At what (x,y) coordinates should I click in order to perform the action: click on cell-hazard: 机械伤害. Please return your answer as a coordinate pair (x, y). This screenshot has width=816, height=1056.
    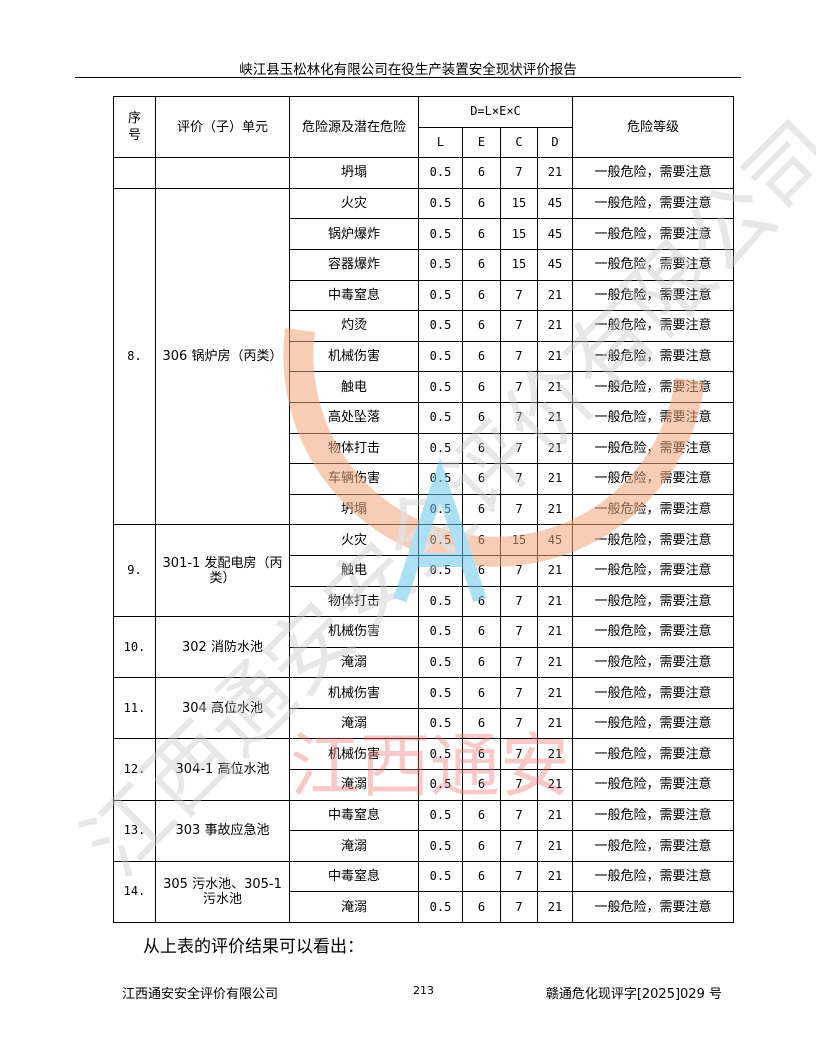
    Looking at the image, I should click on (354, 632).